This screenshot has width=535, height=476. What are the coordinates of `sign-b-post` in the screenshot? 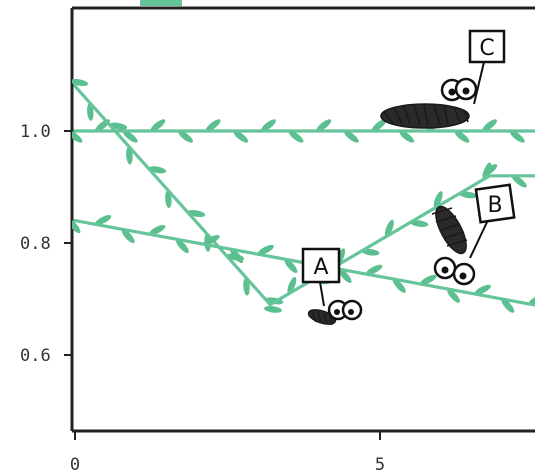 It's located at (479, 239).